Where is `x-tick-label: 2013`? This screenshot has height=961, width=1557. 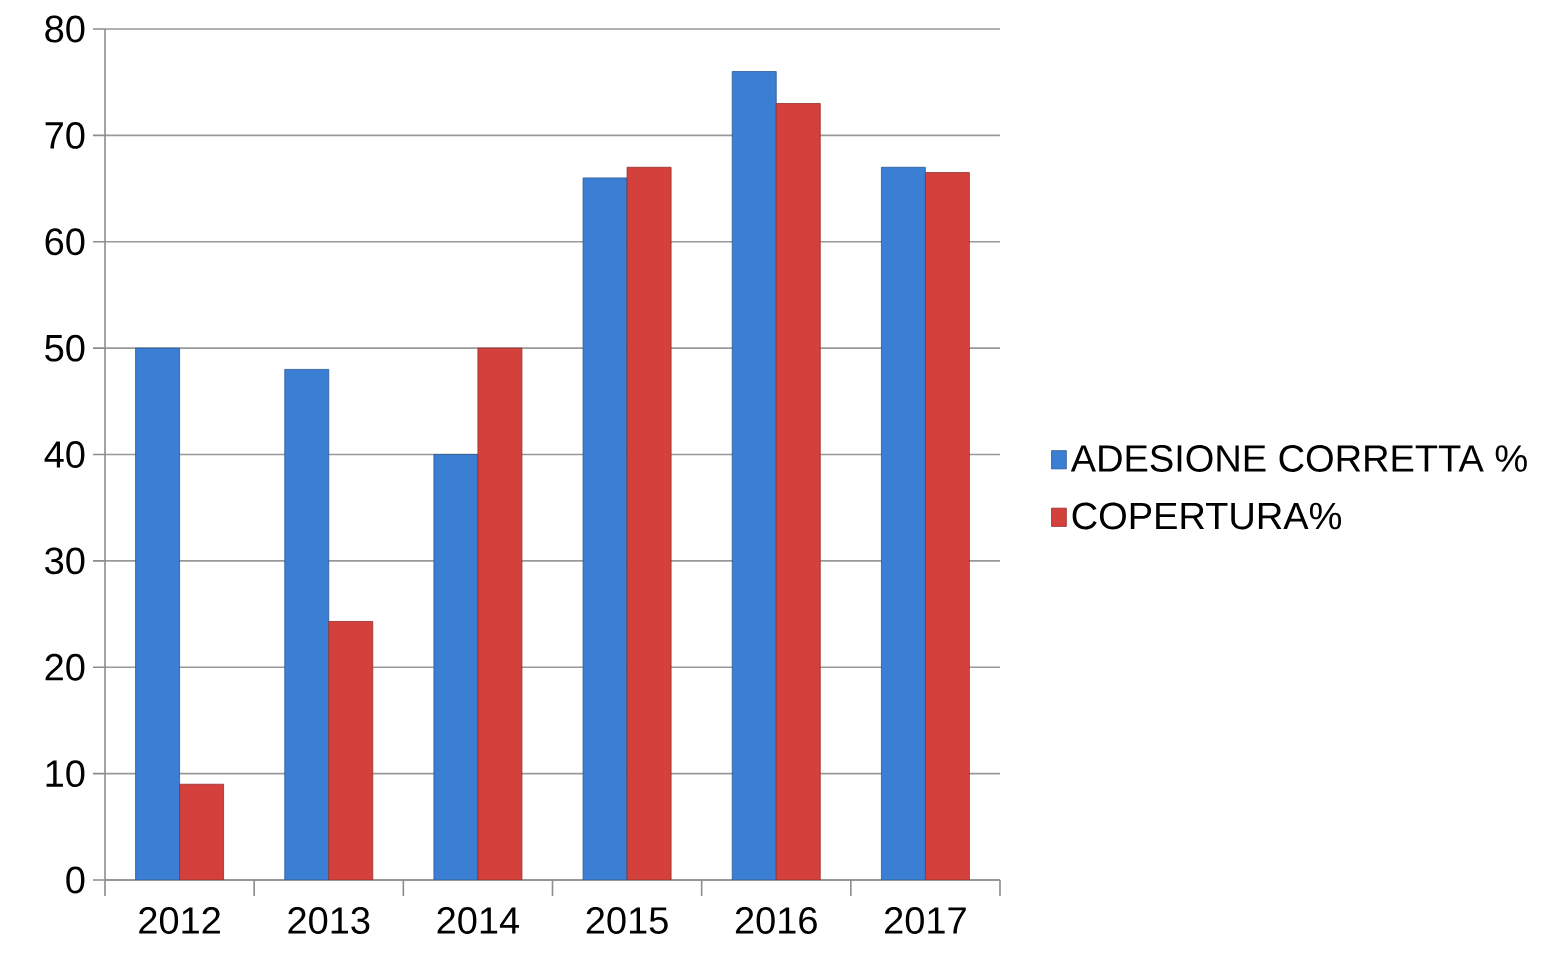
x-tick-label: 2013 is located at coordinates (329, 920).